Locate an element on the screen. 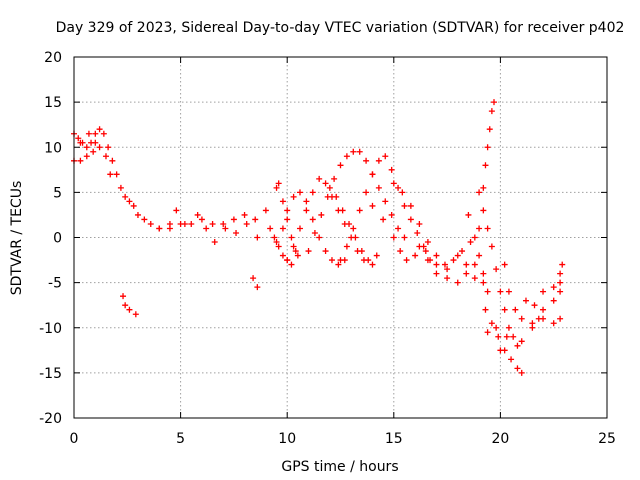  x-tick-label: 20 is located at coordinates (500, 439).